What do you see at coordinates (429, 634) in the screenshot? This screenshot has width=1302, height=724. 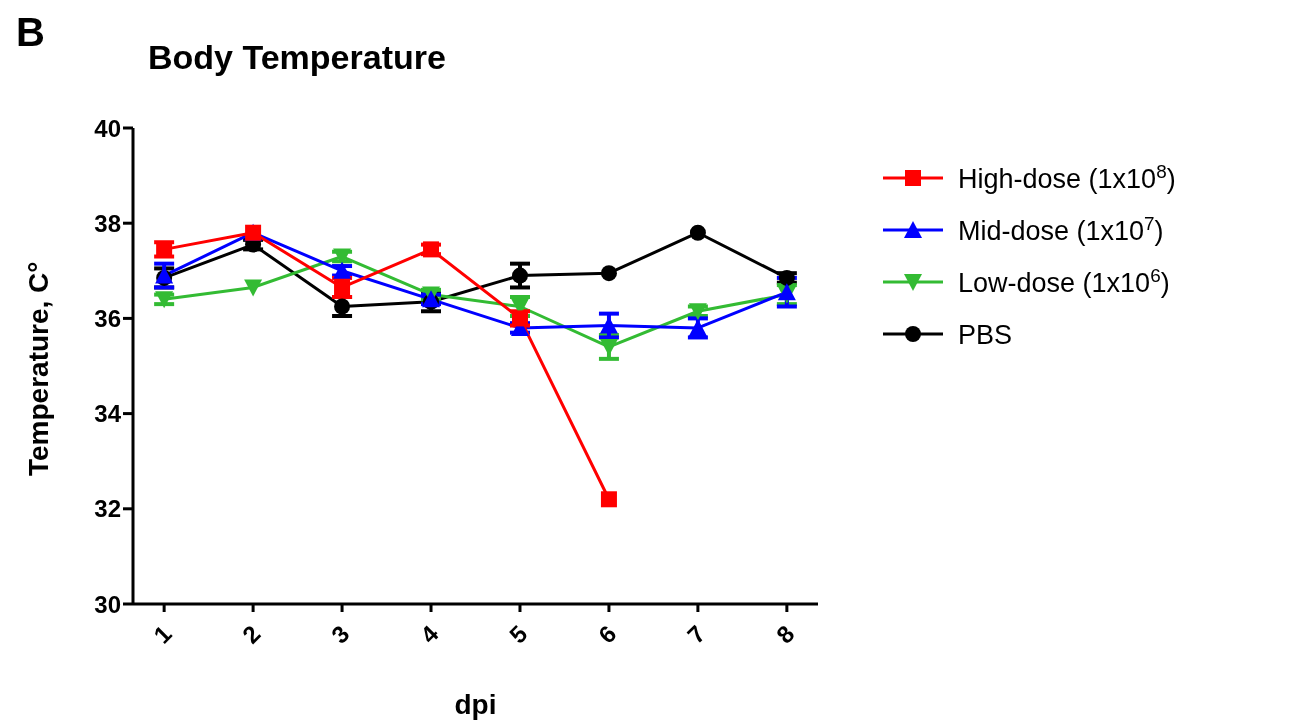 I see `x-tick-label: 4` at bounding box center [429, 634].